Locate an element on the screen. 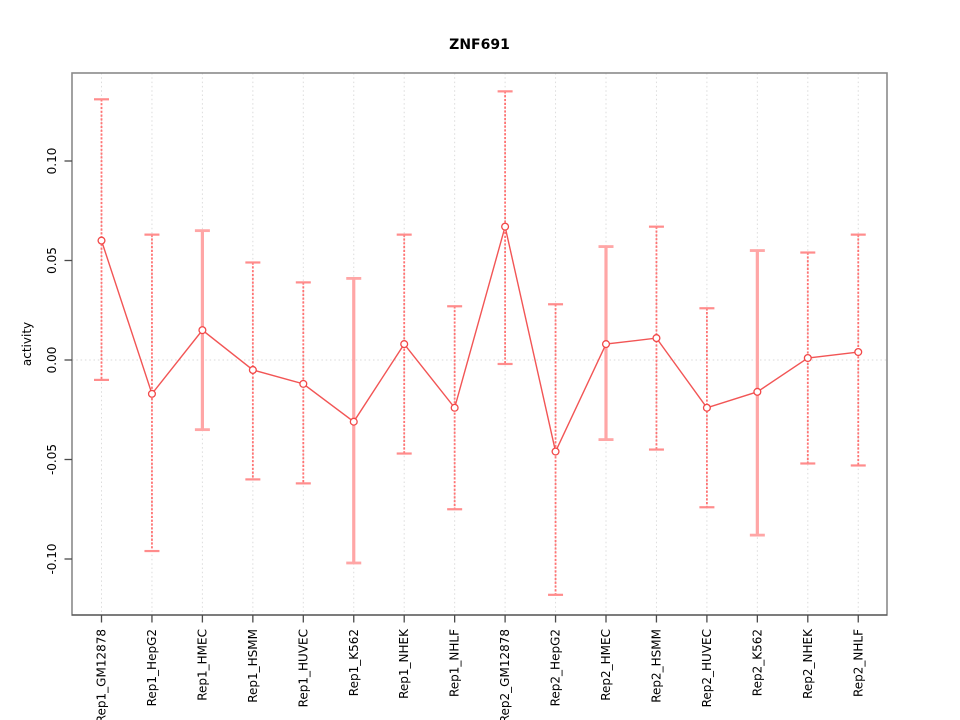 Image resolution: width=960 pixels, height=720 pixels. x-tick-label: Rep1_NHEK is located at coordinates (404, 663).